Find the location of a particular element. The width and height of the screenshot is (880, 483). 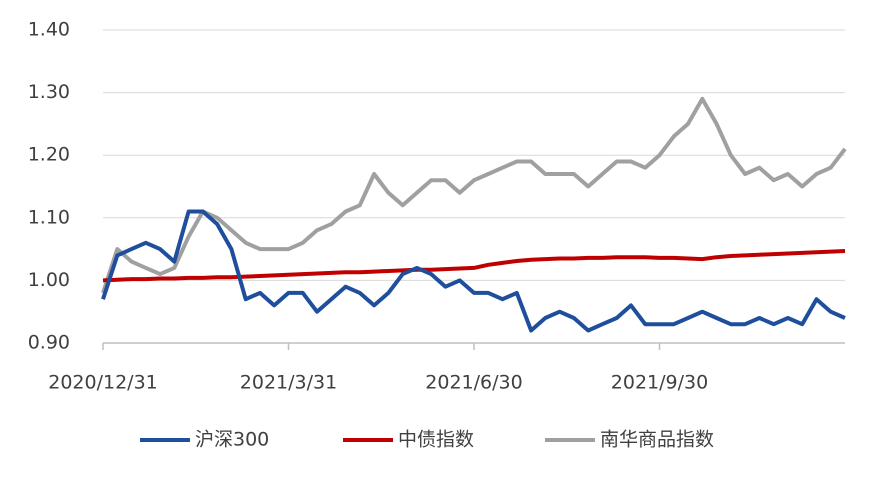

y-tick-label: 1.40 is located at coordinates (49, 30).